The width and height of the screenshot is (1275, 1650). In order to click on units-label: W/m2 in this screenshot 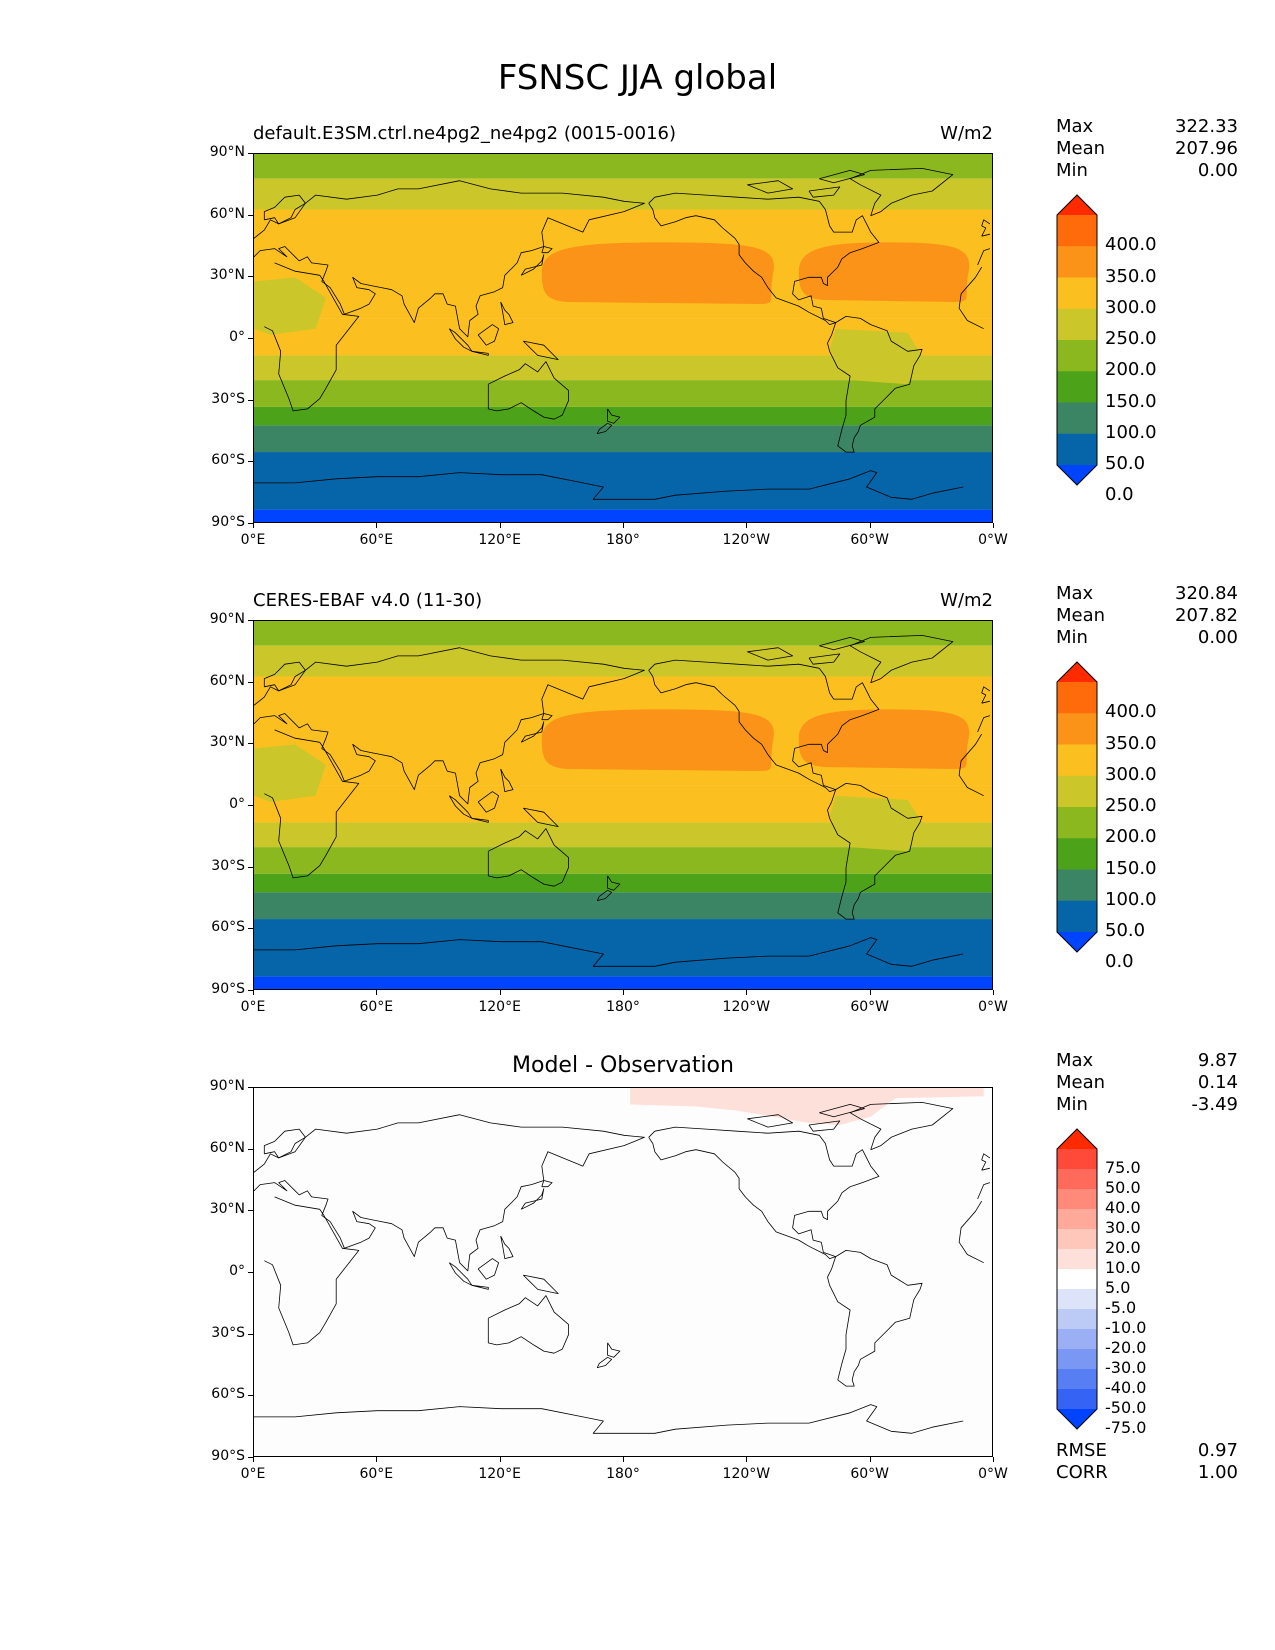, I will do `click(966, 600)`.